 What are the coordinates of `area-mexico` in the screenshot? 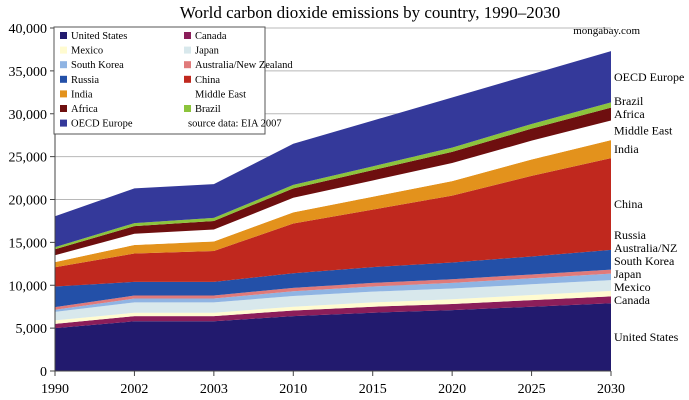 It's located at (333, 307).